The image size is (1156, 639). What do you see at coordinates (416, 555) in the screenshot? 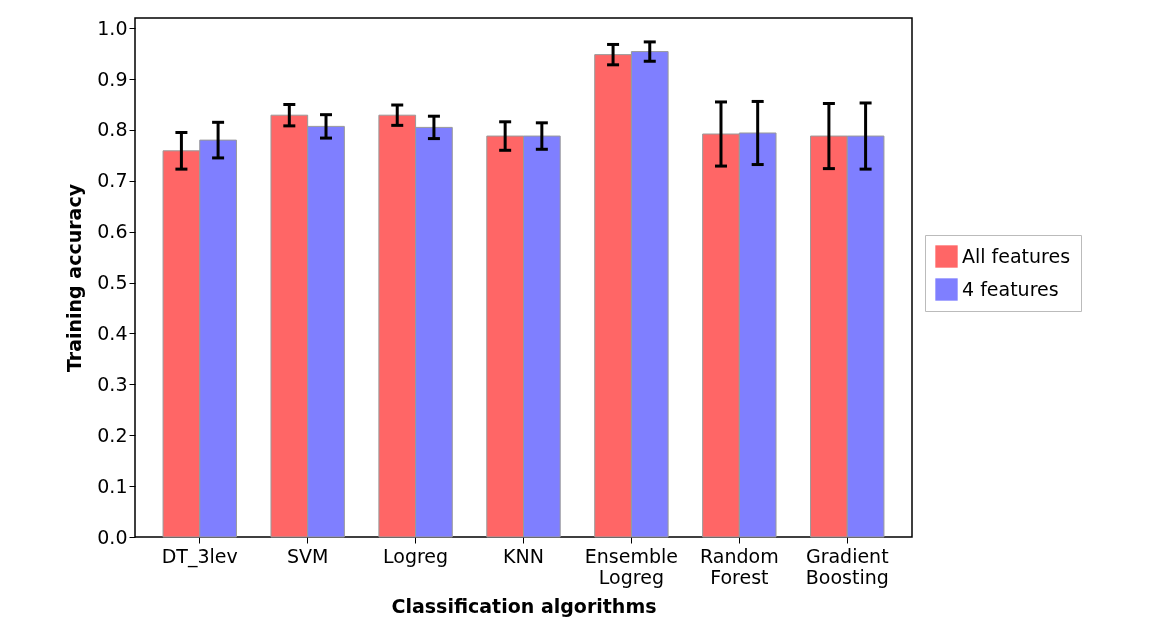
I see `x-tick-label: Logreg` at bounding box center [416, 555].